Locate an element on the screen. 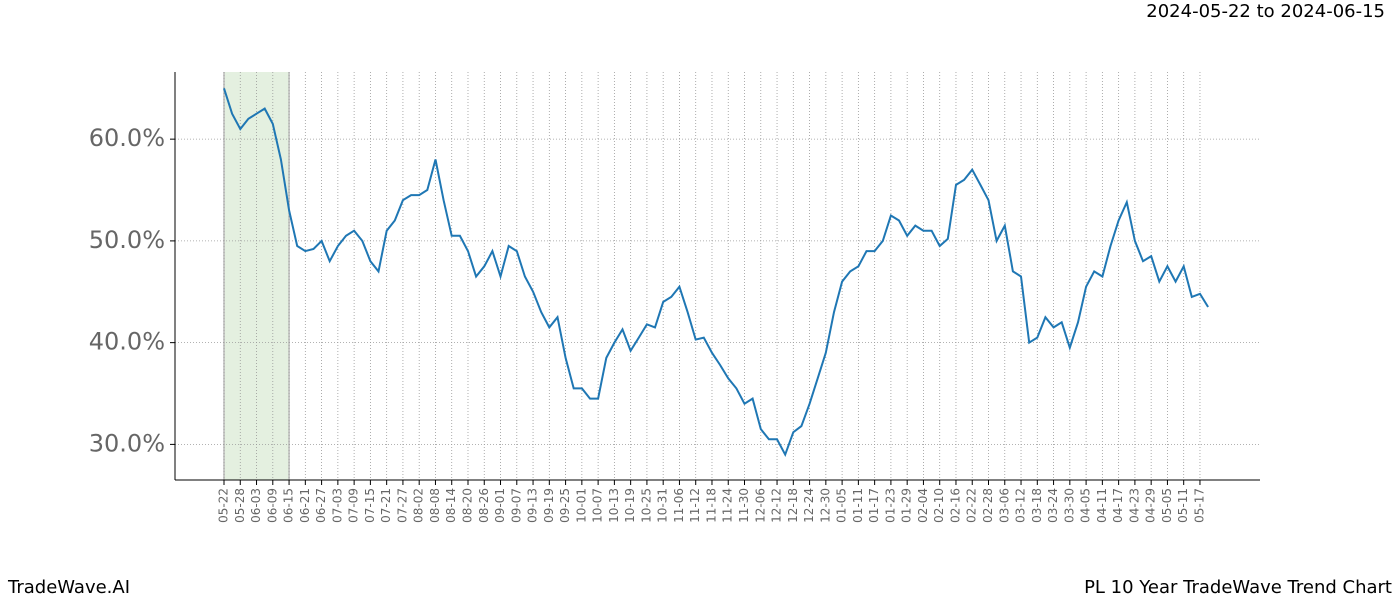 The width and height of the screenshot is (1400, 600). x-tick-label: 11-30 is located at coordinates (744, 505).